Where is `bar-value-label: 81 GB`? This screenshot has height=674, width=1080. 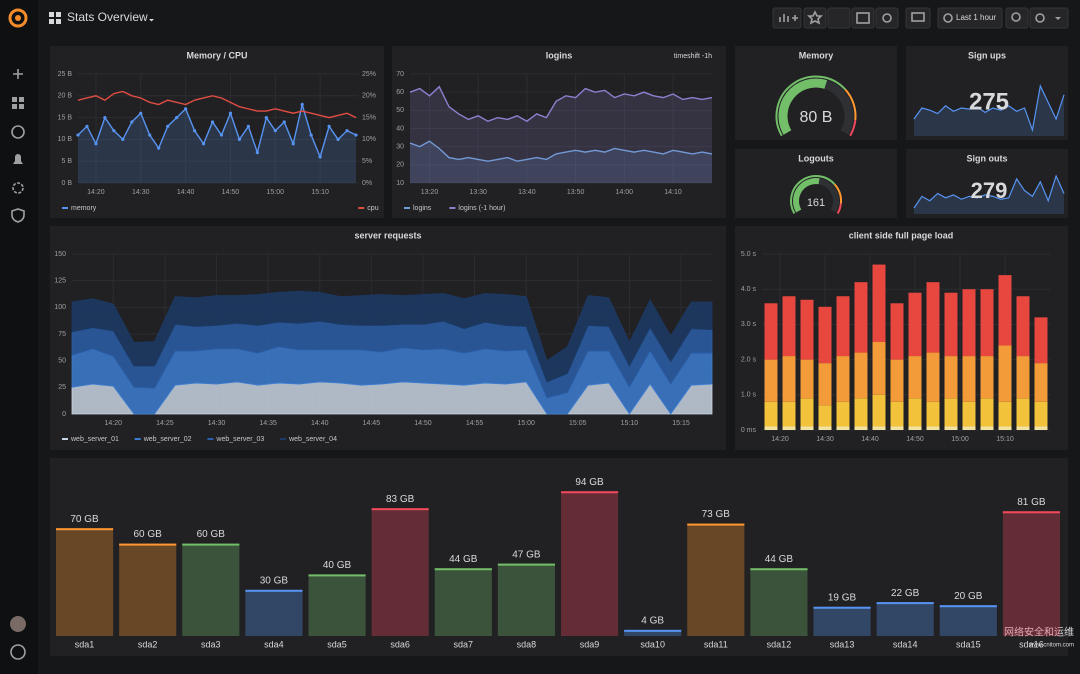 bar-value-label: 81 GB is located at coordinates (1031, 502).